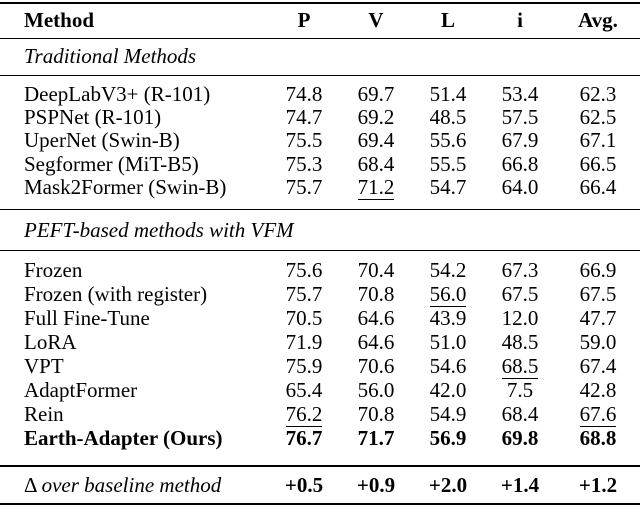  I want to click on table-row: Full Fine-Tune 70.5 64.6 43.9 12.0 47.7, so click(320, 318).